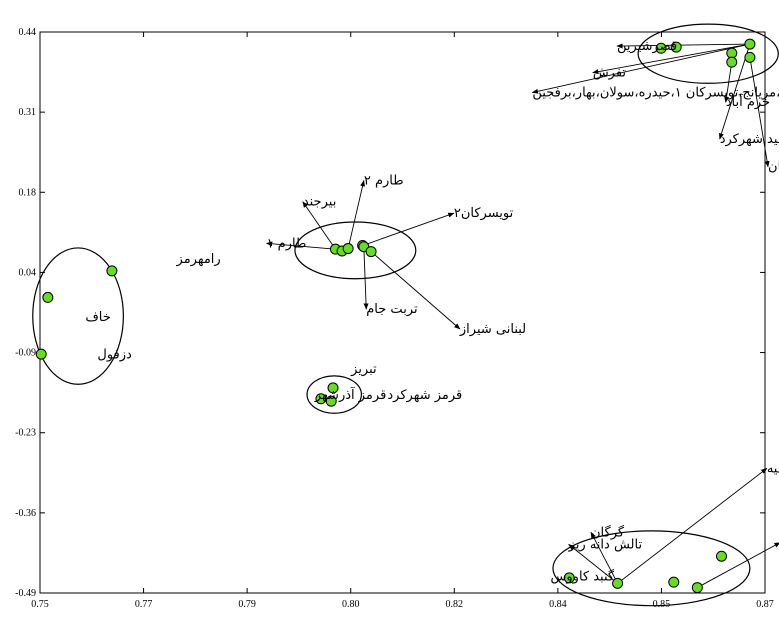 Image resolution: width=779 pixels, height=621 pixels. Describe the element at coordinates (392, 309) in the screenshot. I see `torbat-jam-label: تربت جام` at that location.